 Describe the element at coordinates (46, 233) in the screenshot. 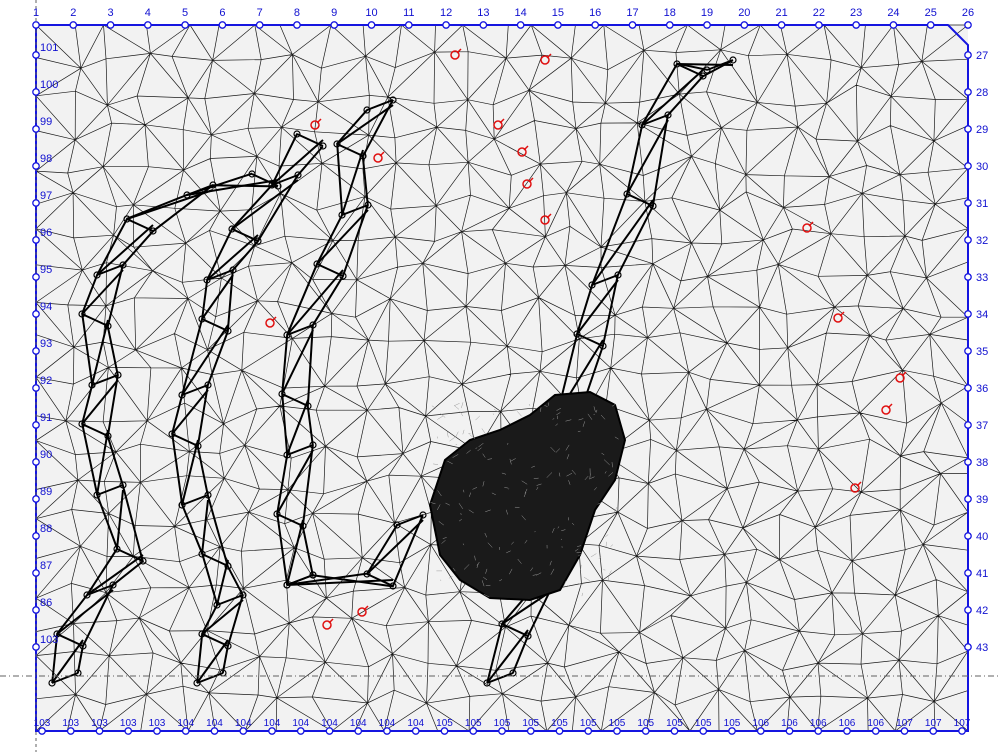

I see `boundary-label: 96` at that location.